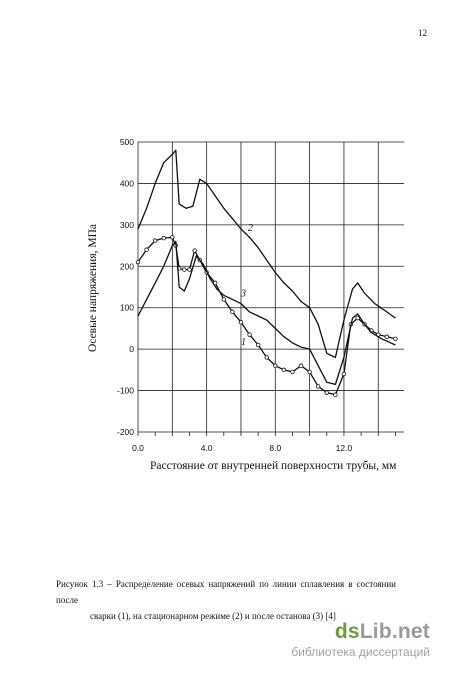 Image resolution: width=450 pixels, height=677 pixels. What do you see at coordinates (127, 225) in the screenshot?
I see `y-tick-label: 300` at bounding box center [127, 225].